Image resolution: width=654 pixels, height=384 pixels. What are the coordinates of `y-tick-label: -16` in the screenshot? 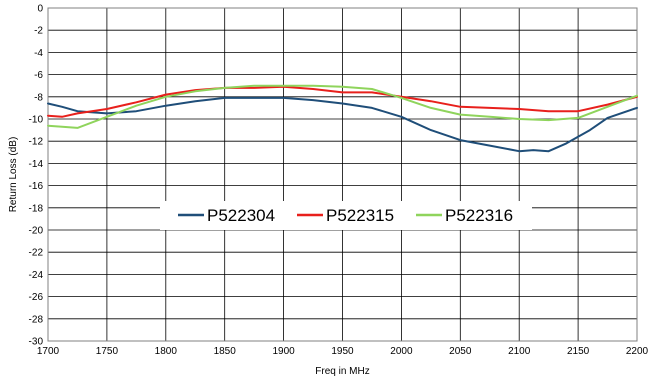 It's located at (36, 186).